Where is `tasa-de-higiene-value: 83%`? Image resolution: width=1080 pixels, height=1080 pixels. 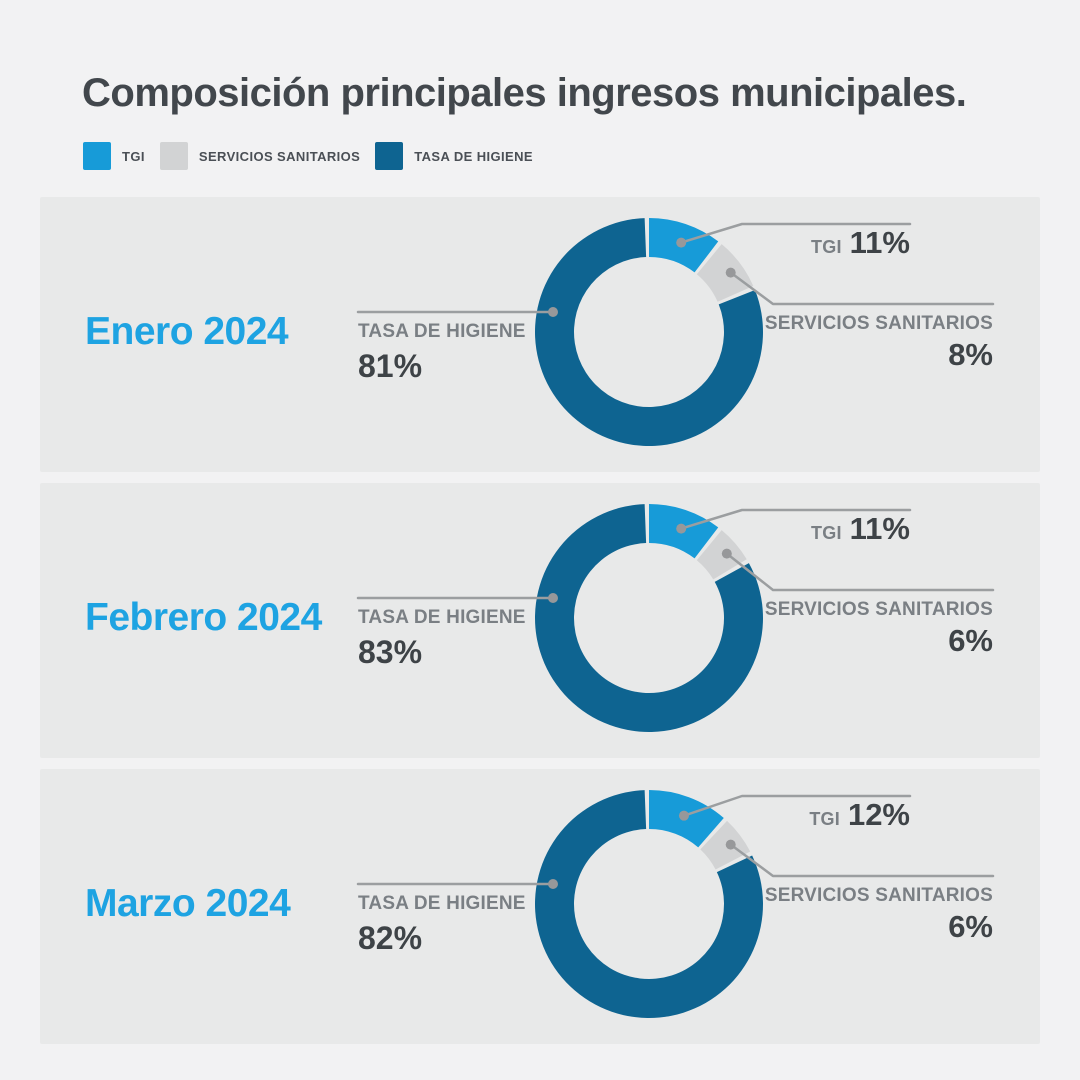 tasa-de-higiene-value: 83% is located at coordinates (390, 651).